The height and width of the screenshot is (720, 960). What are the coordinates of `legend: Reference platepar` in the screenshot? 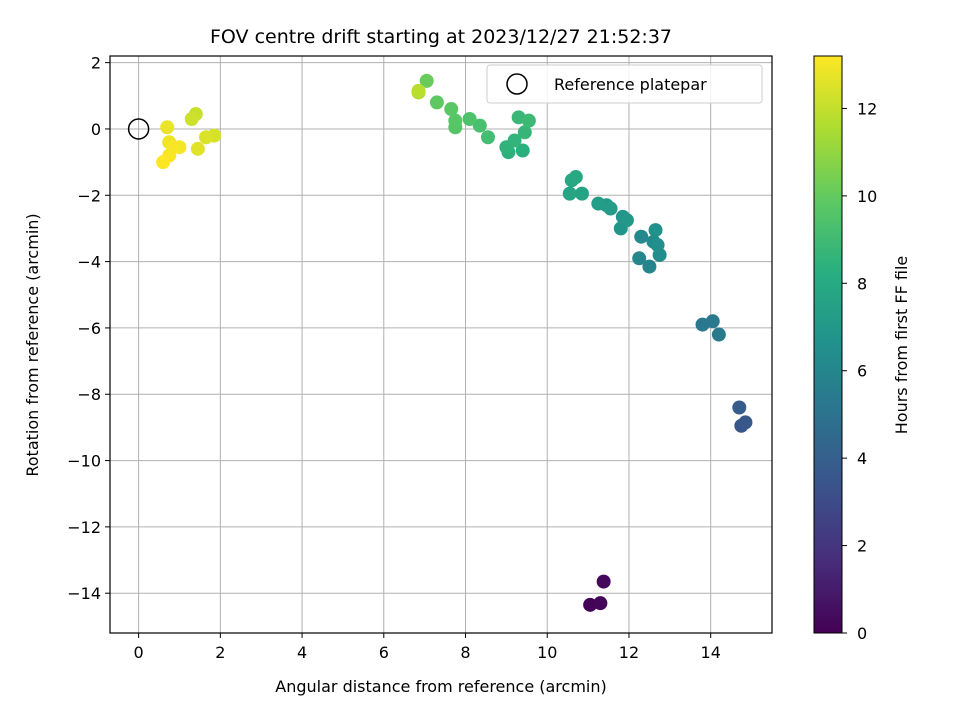 It's located at (624, 84).